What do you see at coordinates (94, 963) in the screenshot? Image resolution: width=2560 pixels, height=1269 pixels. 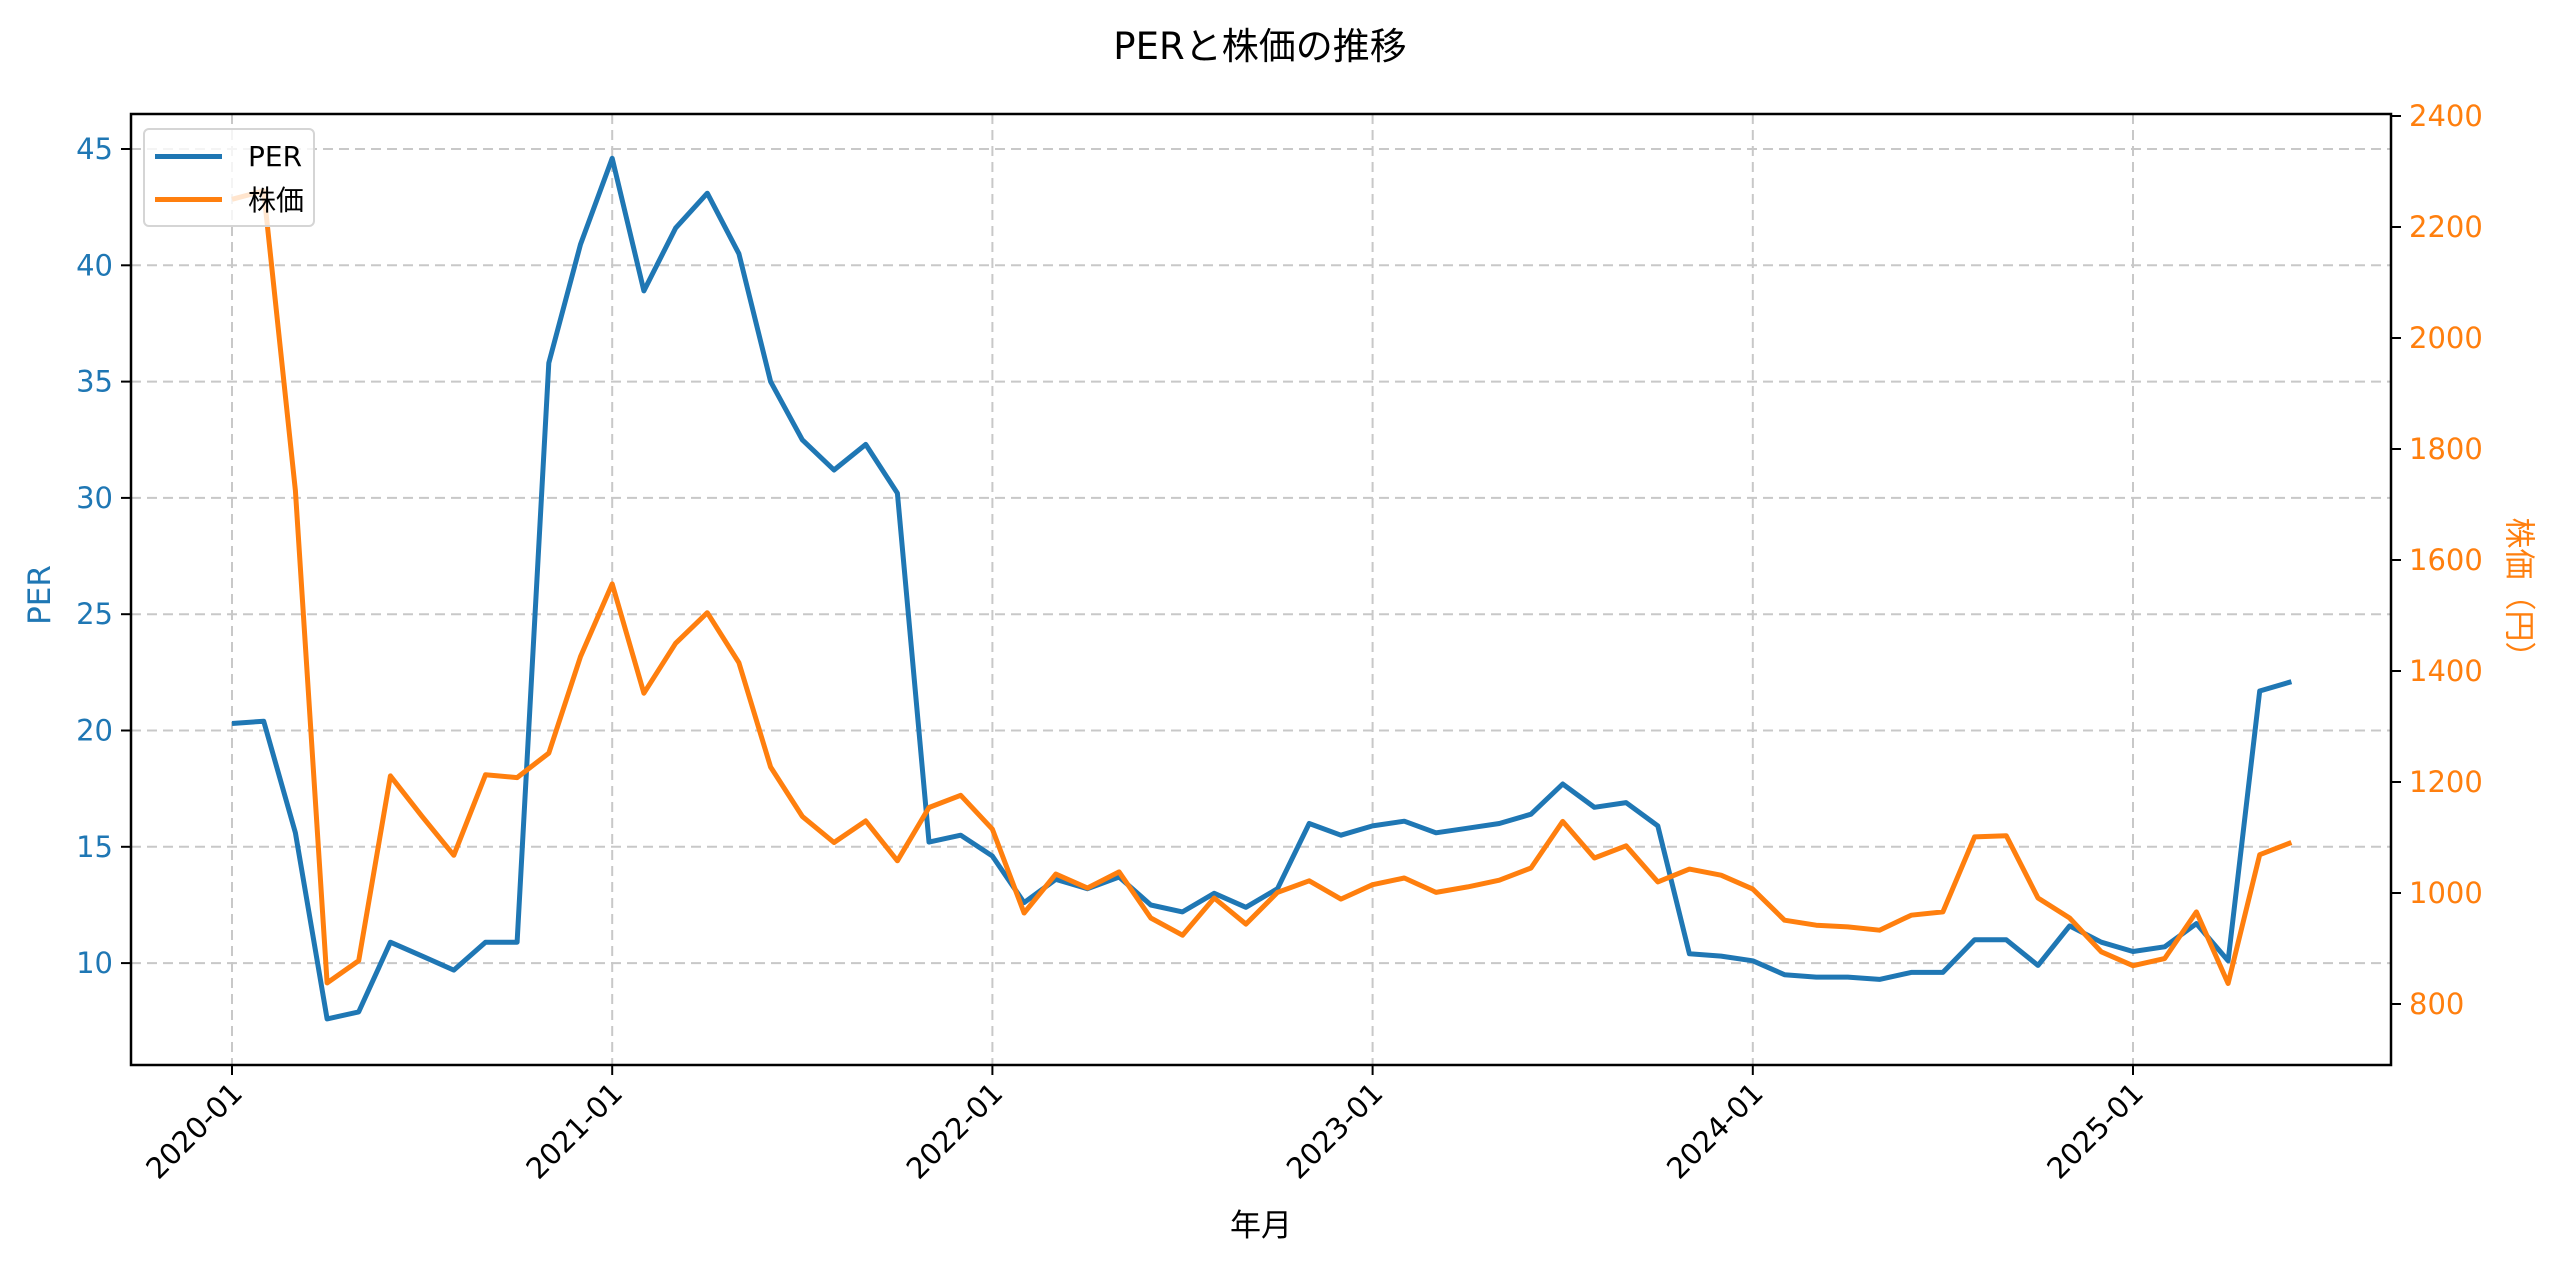 I see `left-tick-label: 10` at bounding box center [94, 963].